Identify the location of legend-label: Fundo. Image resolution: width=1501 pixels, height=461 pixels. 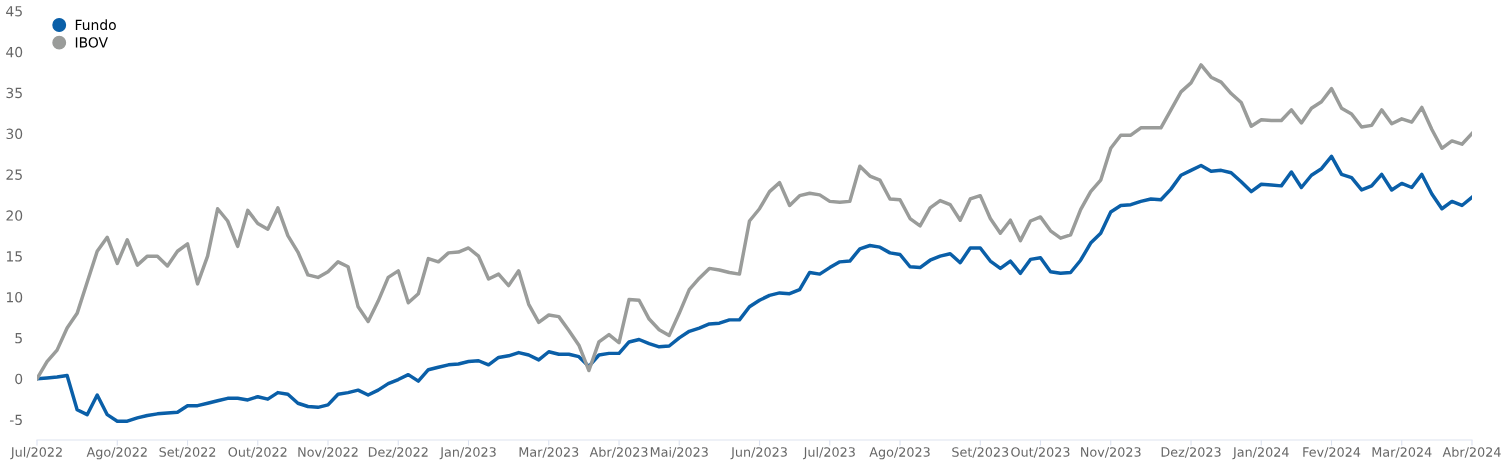
(95, 25).